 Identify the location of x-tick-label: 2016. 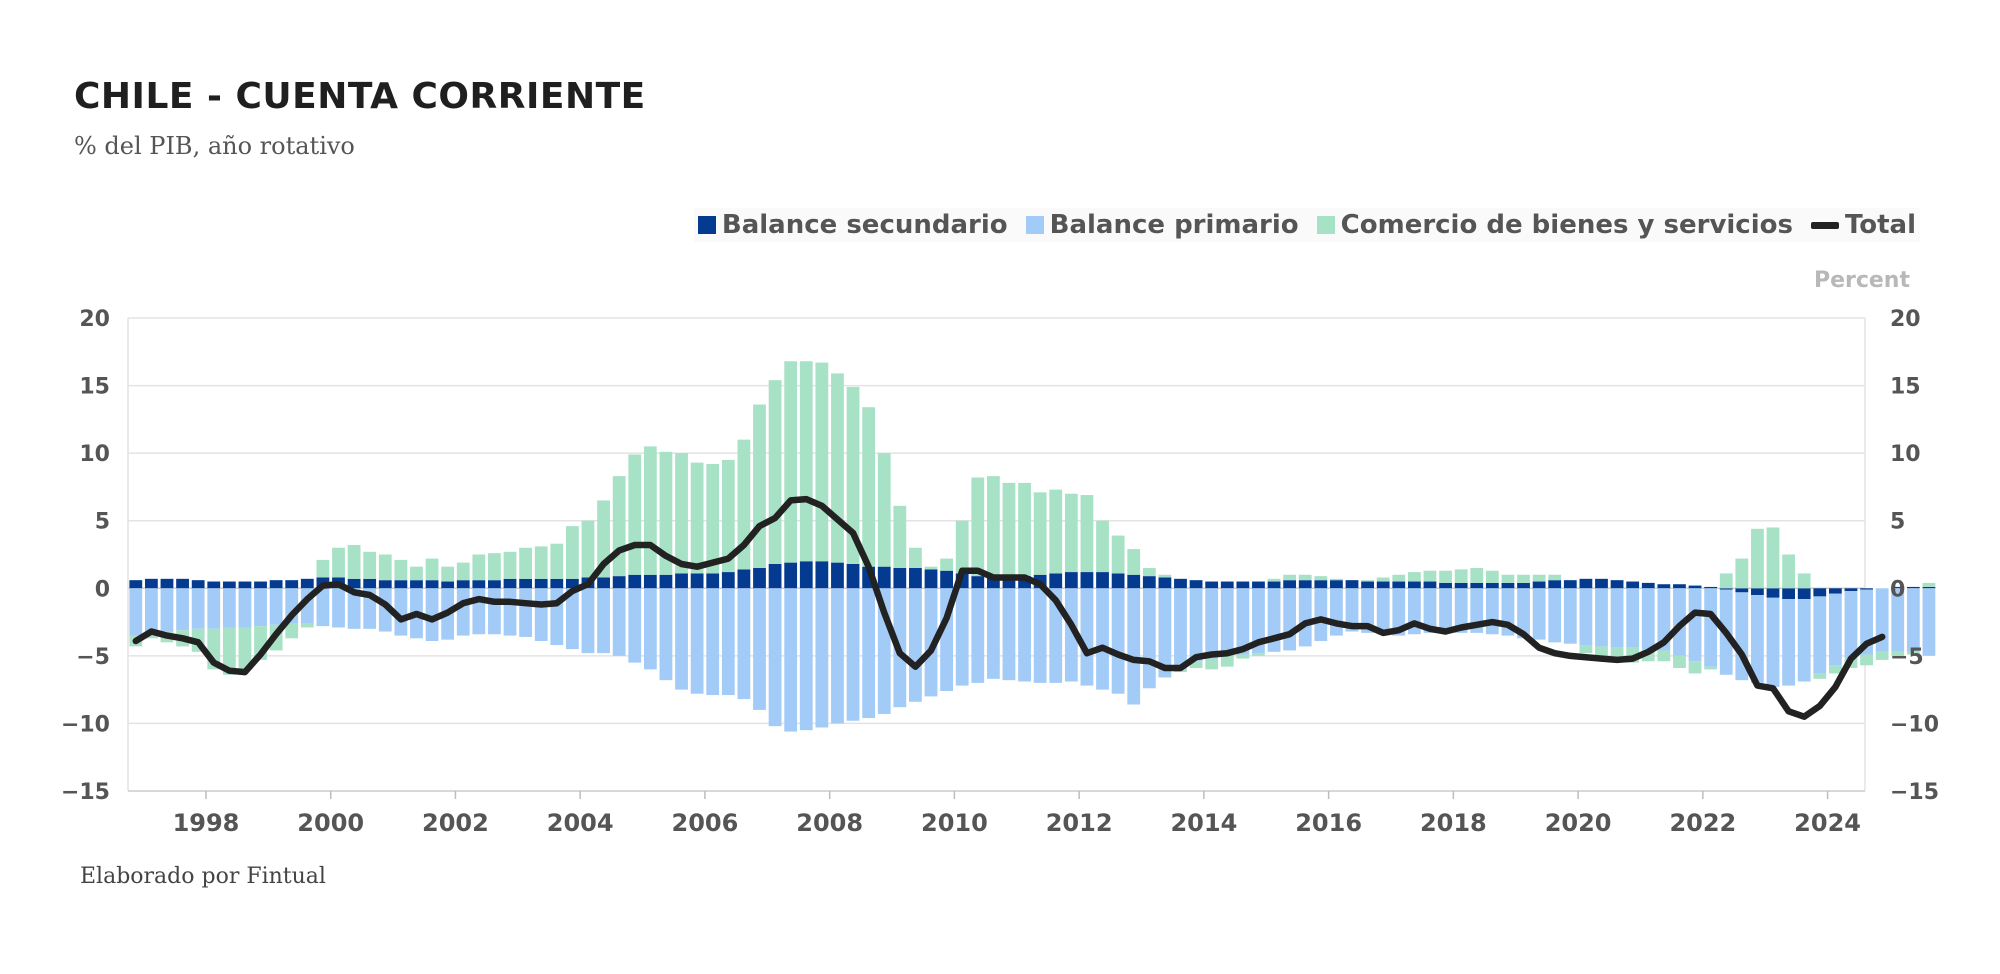
(1328, 823).